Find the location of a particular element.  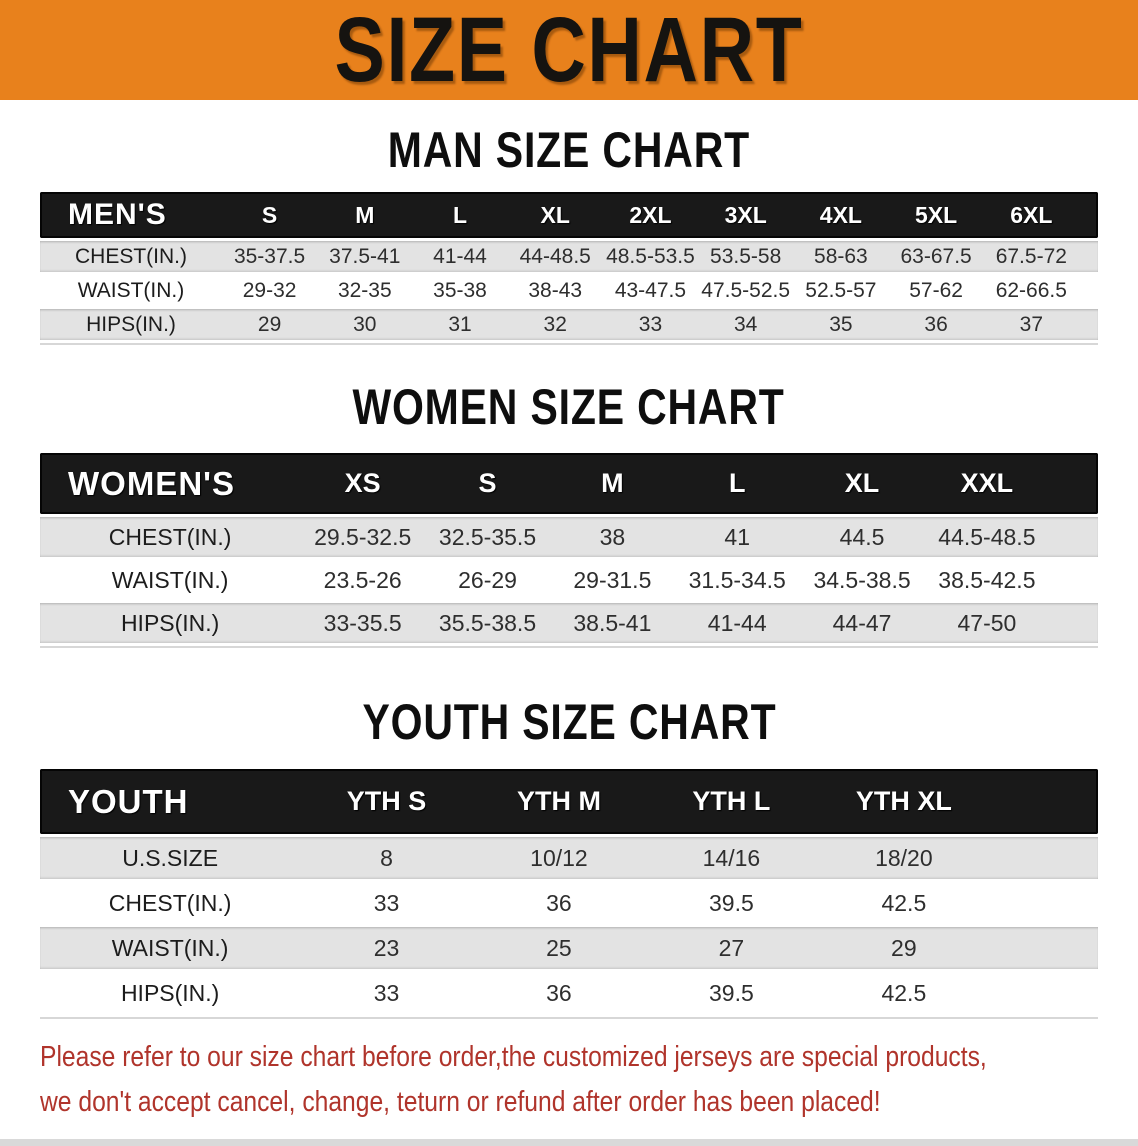

size-column-header: YTH L is located at coordinates (731, 801).